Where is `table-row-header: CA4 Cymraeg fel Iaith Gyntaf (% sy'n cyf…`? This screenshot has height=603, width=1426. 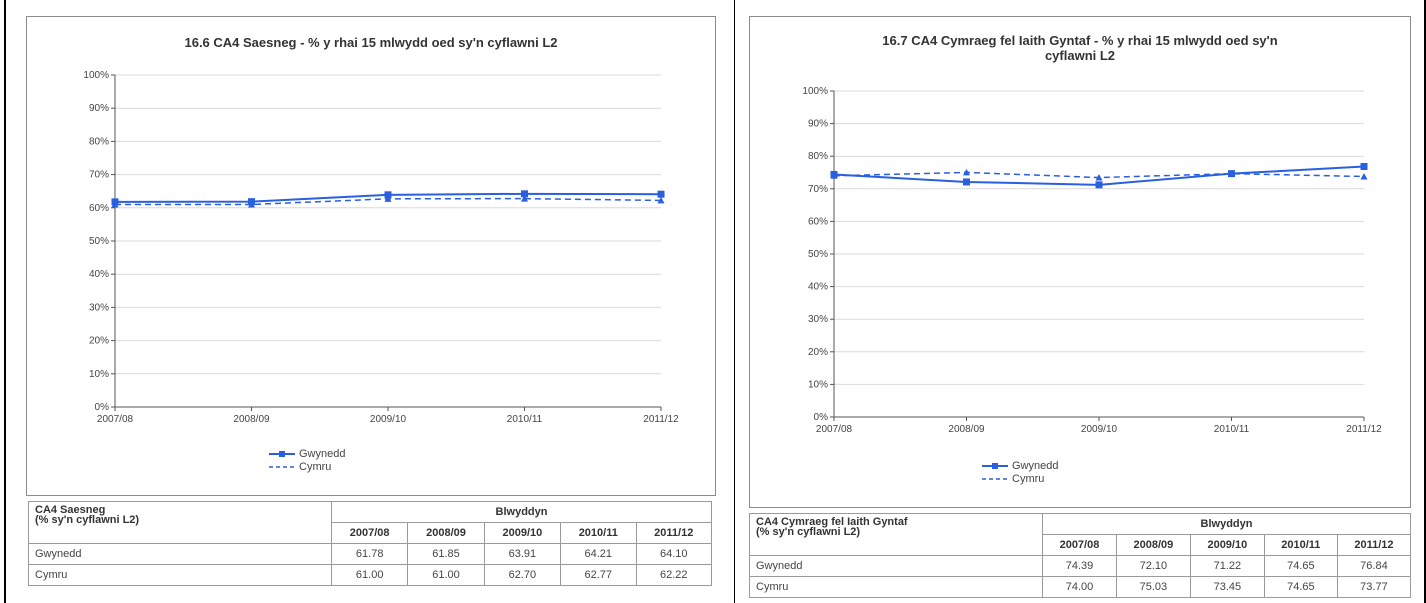
table-row-header: CA4 Cymraeg fel Iaith Gyntaf (% sy'n cyf… is located at coordinates (896, 534).